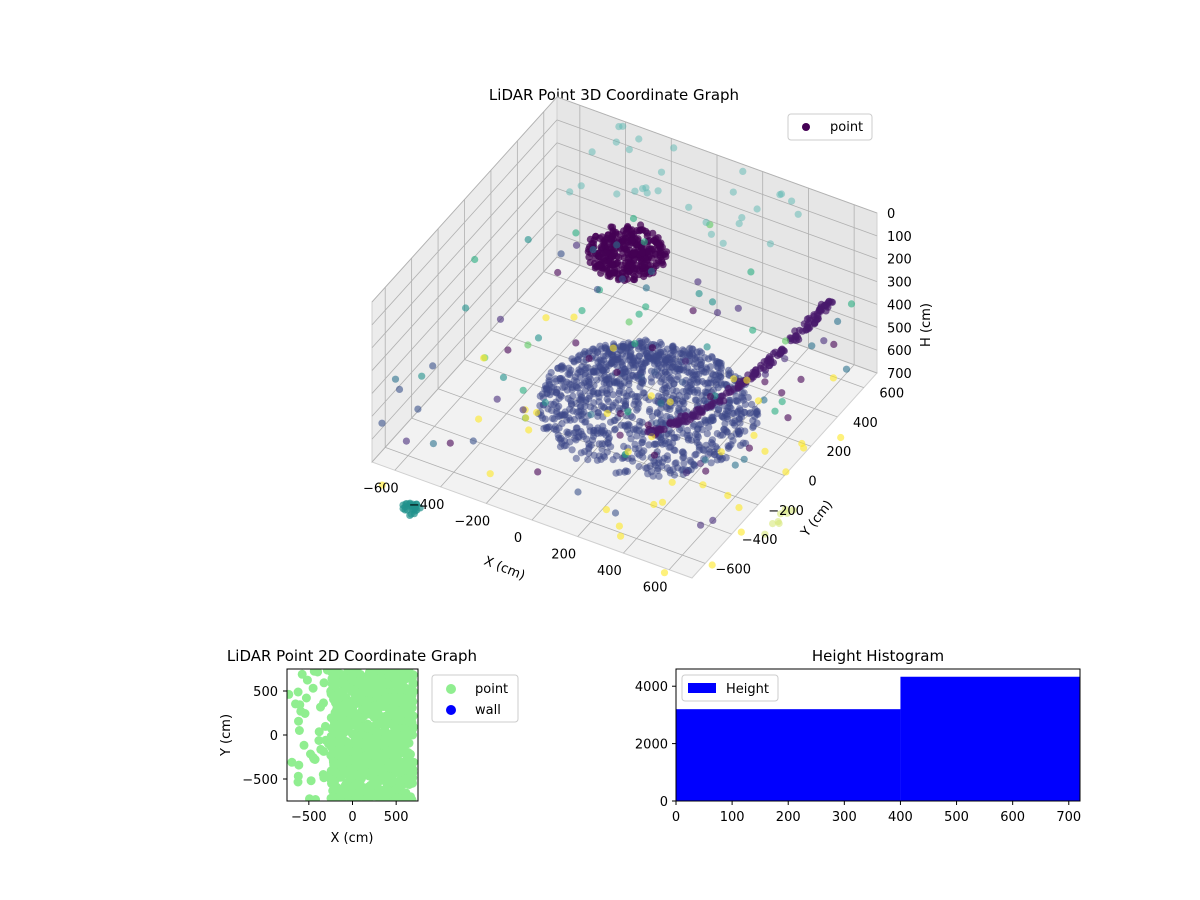 The height and width of the screenshot is (900, 1200). I want to click on 2d-tick-labels: −500 −500 0 0 500 500, so click(325, 755).